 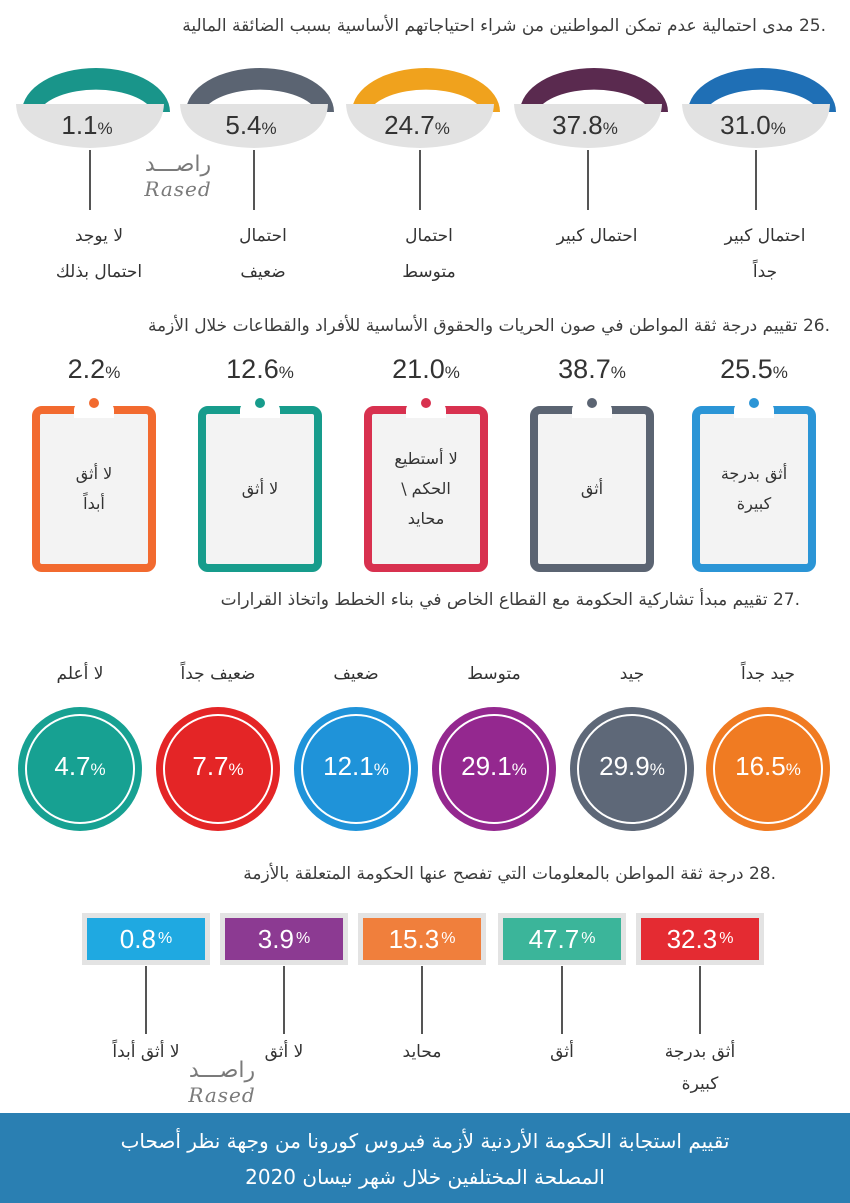 I want to click on gauge-value: 5.4%, so click(x=251, y=125).